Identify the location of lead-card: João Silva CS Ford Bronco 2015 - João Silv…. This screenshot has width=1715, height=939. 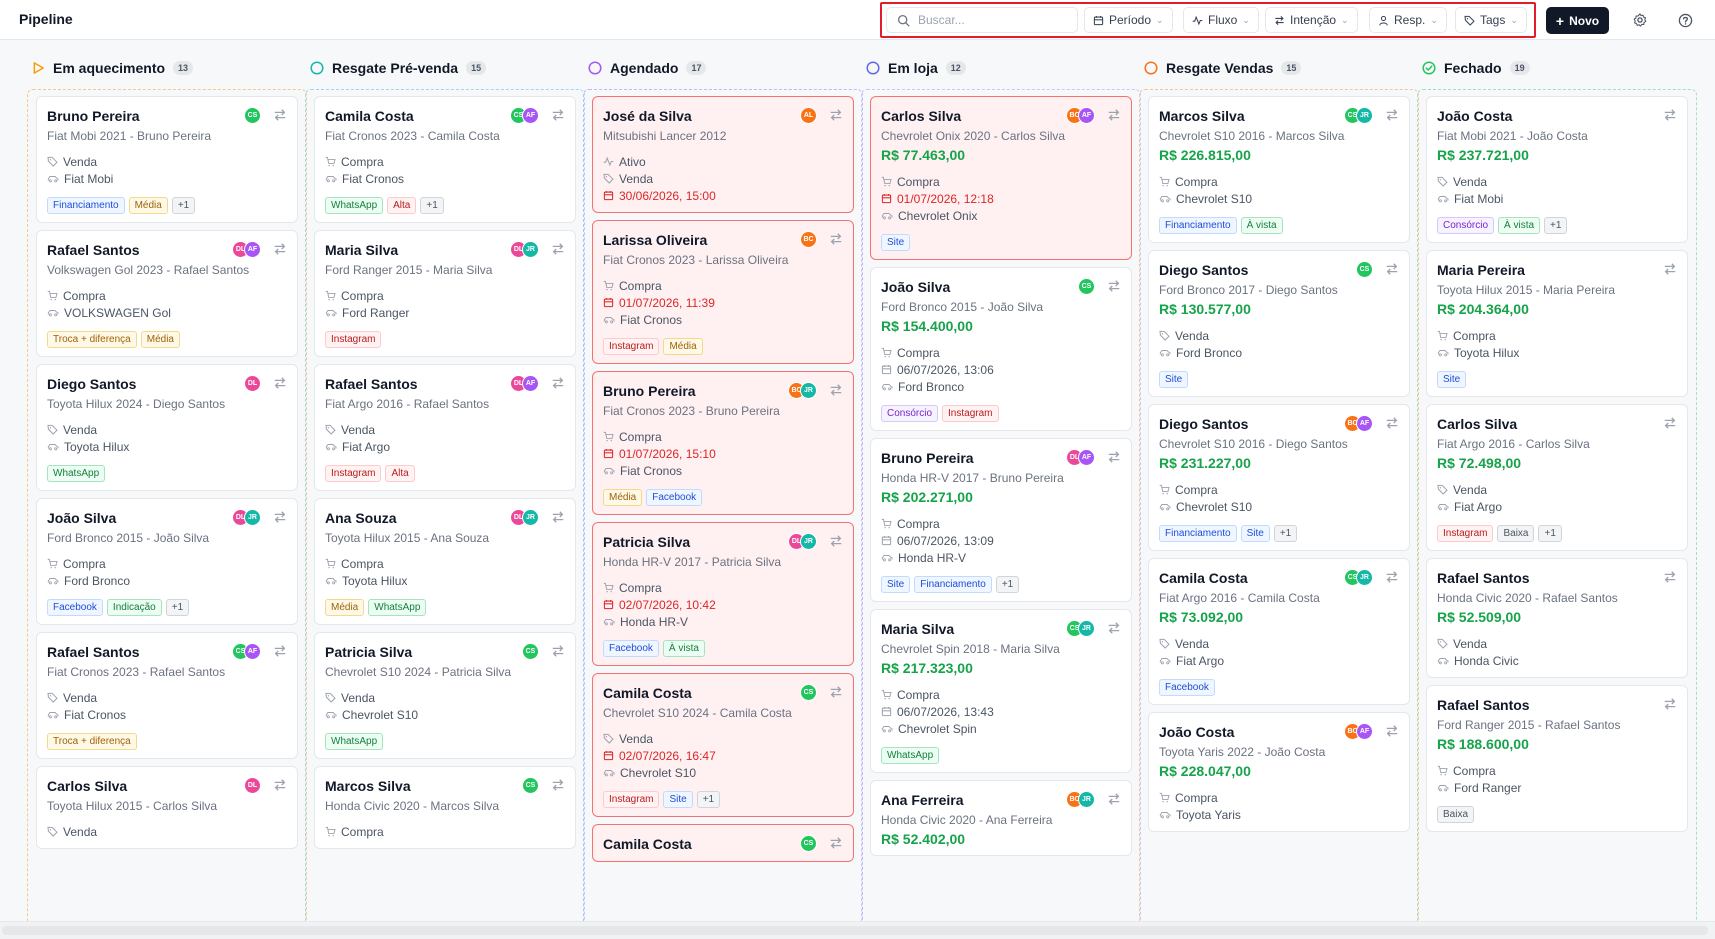
(1001, 349).